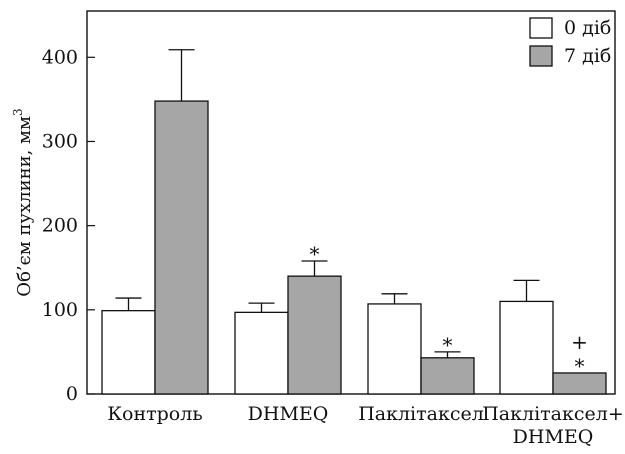 The height and width of the screenshot is (454, 625). I want to click on y-tick-label: 100, so click(60, 310).